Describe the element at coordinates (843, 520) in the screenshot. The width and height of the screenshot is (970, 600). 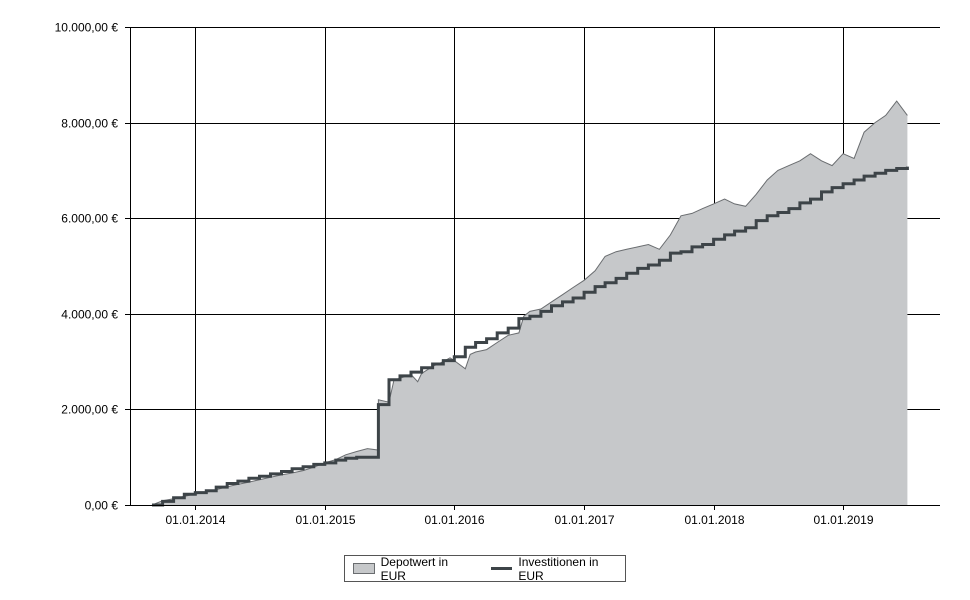
I see `x-tick-label: 01.01.2019` at that location.